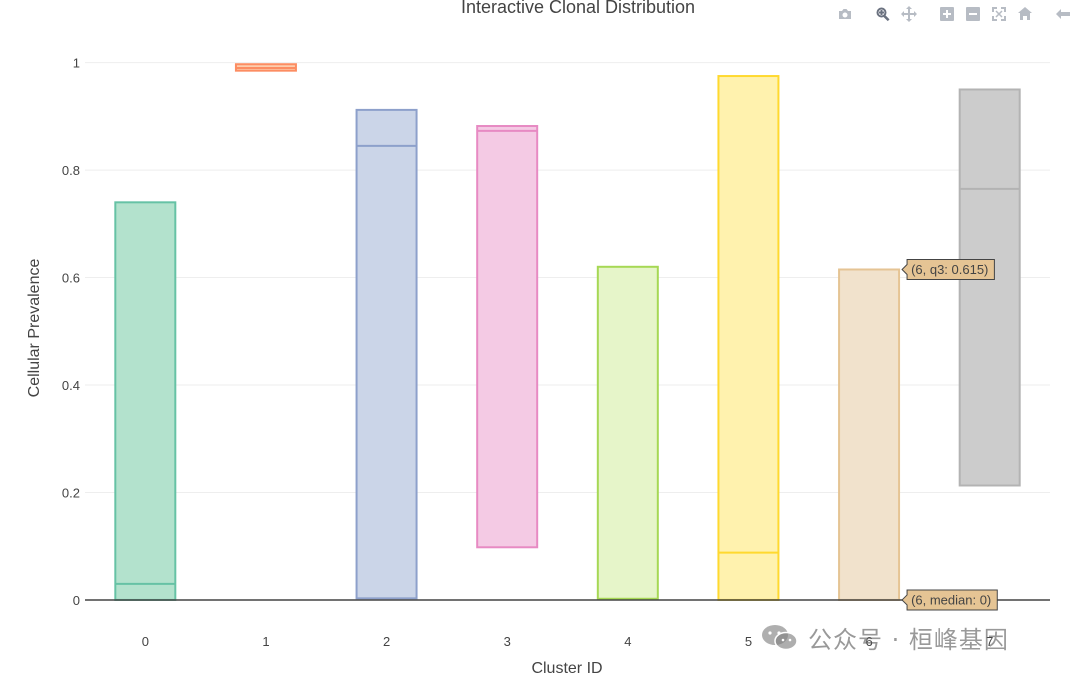  I want to click on x-tick-label: 6, so click(868, 641).